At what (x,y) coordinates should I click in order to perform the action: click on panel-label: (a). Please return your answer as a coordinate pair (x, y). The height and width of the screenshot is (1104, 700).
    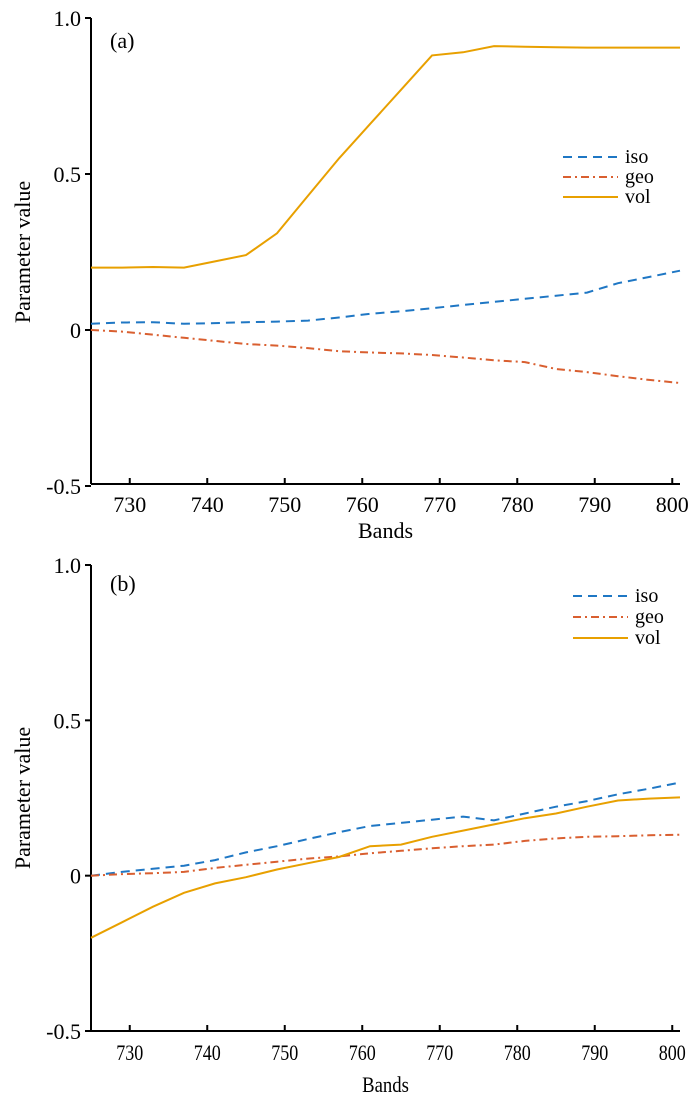
    Looking at the image, I should click on (122, 40).